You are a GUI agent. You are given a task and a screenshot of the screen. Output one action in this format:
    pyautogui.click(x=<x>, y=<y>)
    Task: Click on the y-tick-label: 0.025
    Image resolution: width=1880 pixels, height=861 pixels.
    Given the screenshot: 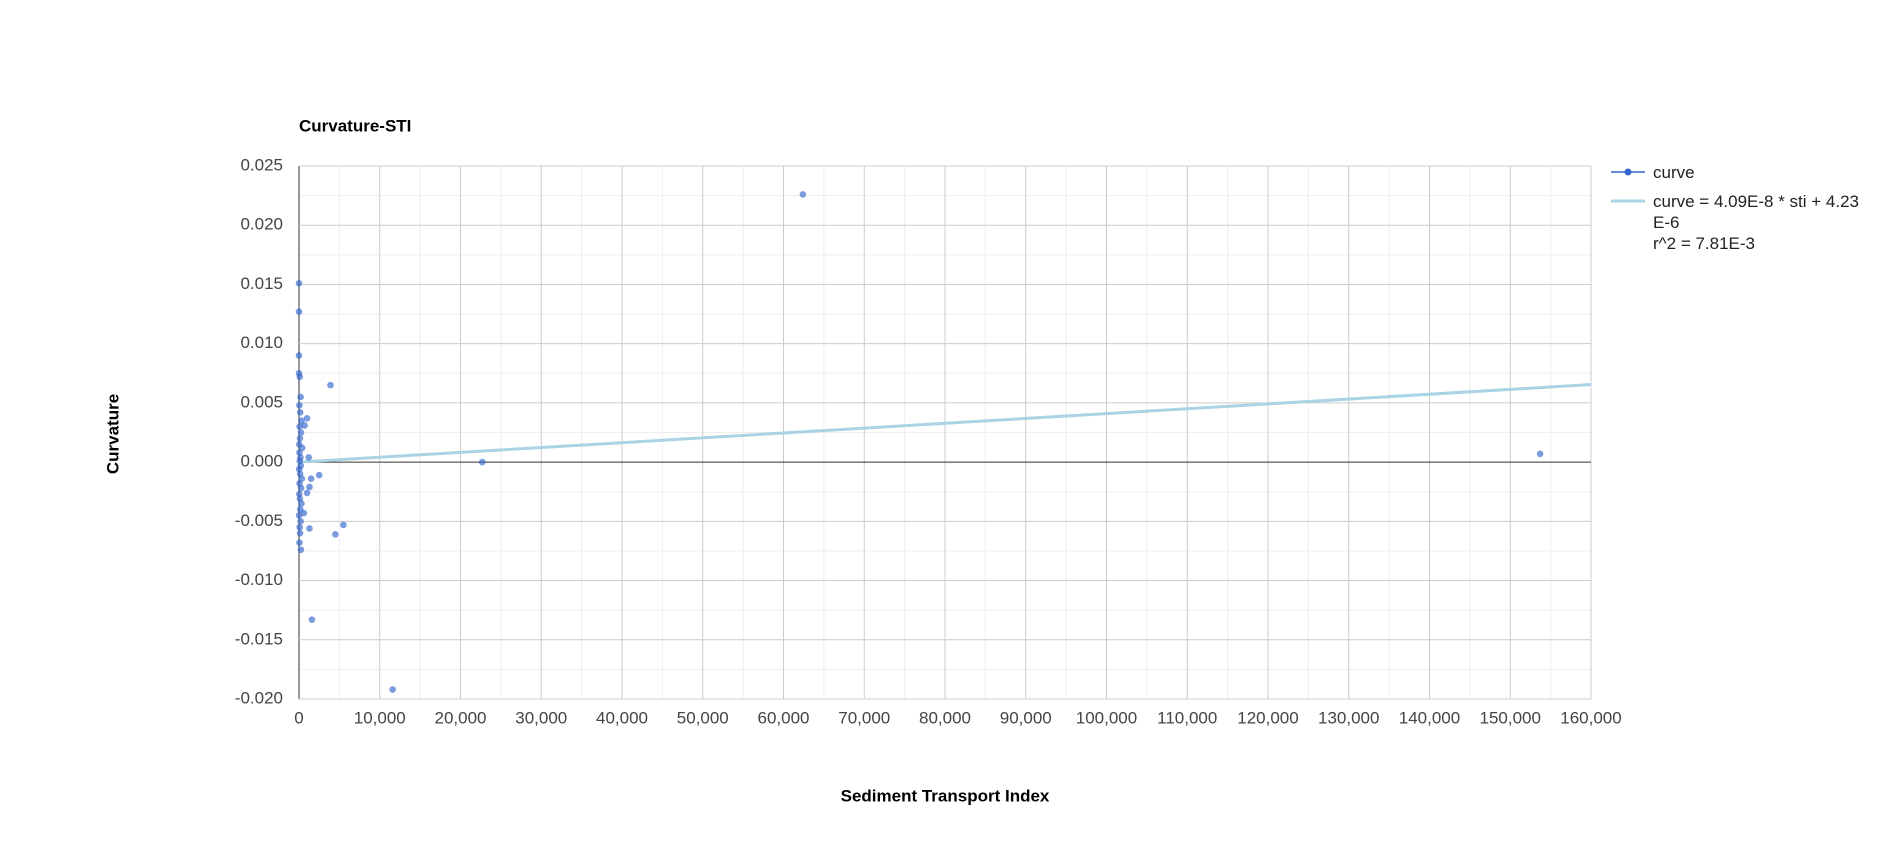 What is the action you would take?
    pyautogui.click(x=261, y=164)
    